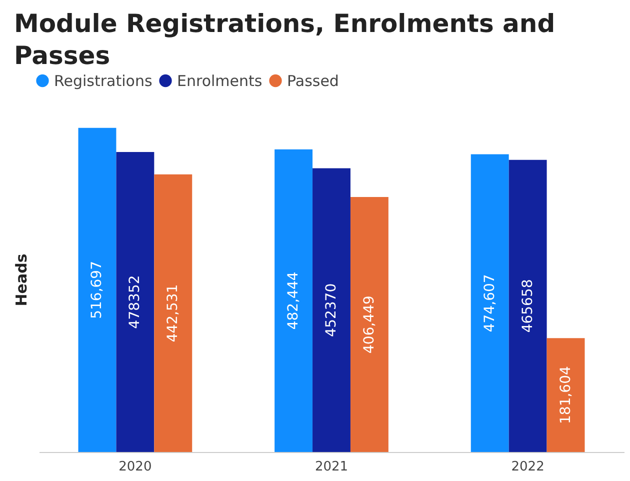 This screenshot has height=481, width=630. I want to click on data-label: 478352, so click(135, 302).